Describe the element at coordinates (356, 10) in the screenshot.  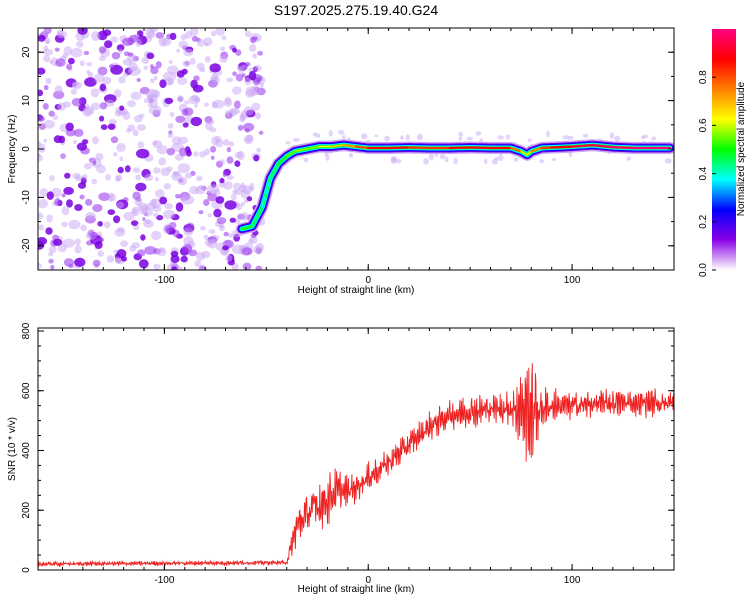
I see `figure-title: S197.2025.275.19.40.G24` at that location.